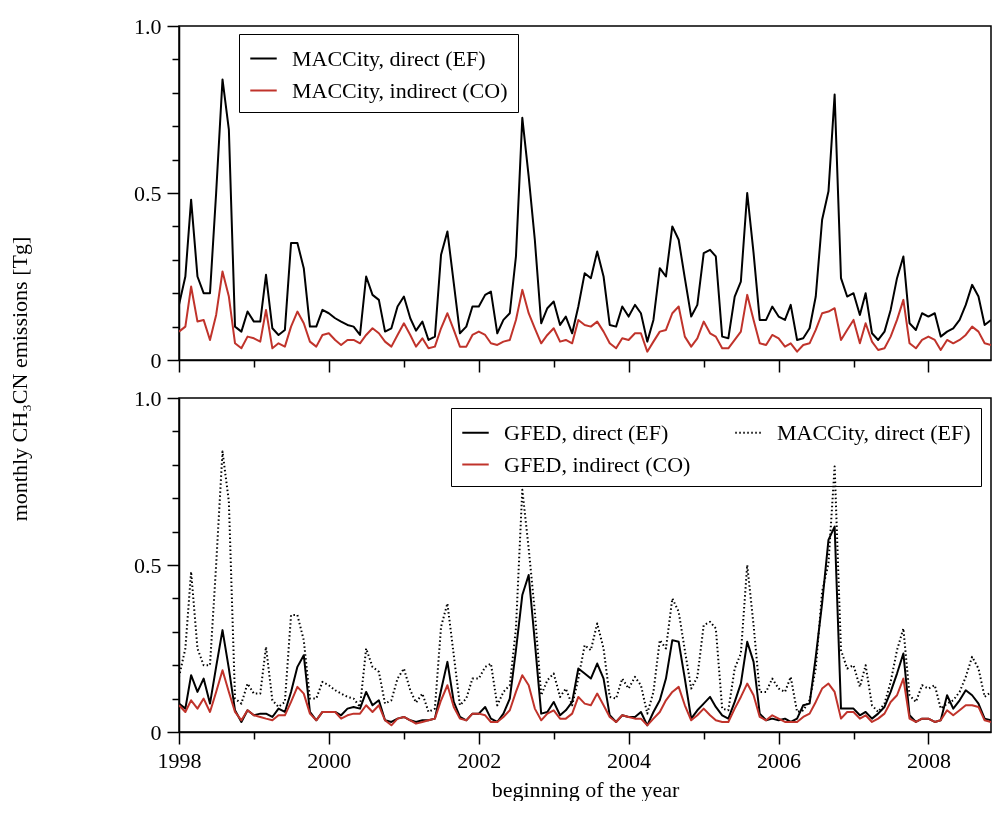 The height and width of the screenshot is (832, 1007). What do you see at coordinates (597, 464) in the screenshot?
I see `legend-label: GFED, indirect (CO)` at bounding box center [597, 464].